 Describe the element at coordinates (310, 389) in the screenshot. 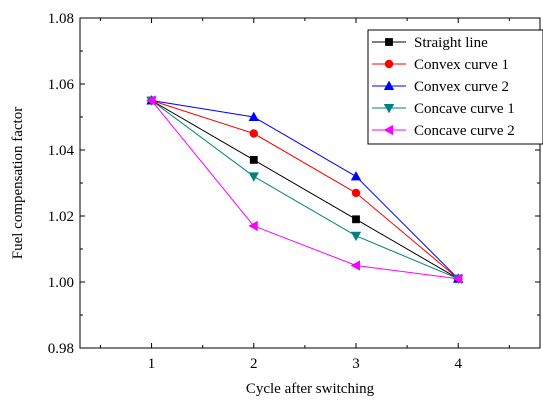

I see `x-axis-title: Cycle after switching` at that location.